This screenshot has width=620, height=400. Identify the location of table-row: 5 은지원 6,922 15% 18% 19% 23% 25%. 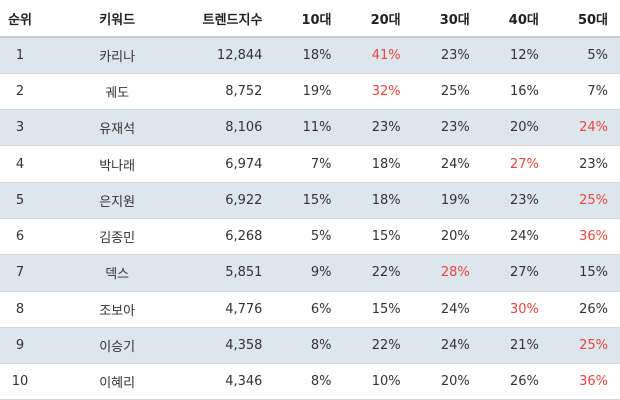
(310, 200).